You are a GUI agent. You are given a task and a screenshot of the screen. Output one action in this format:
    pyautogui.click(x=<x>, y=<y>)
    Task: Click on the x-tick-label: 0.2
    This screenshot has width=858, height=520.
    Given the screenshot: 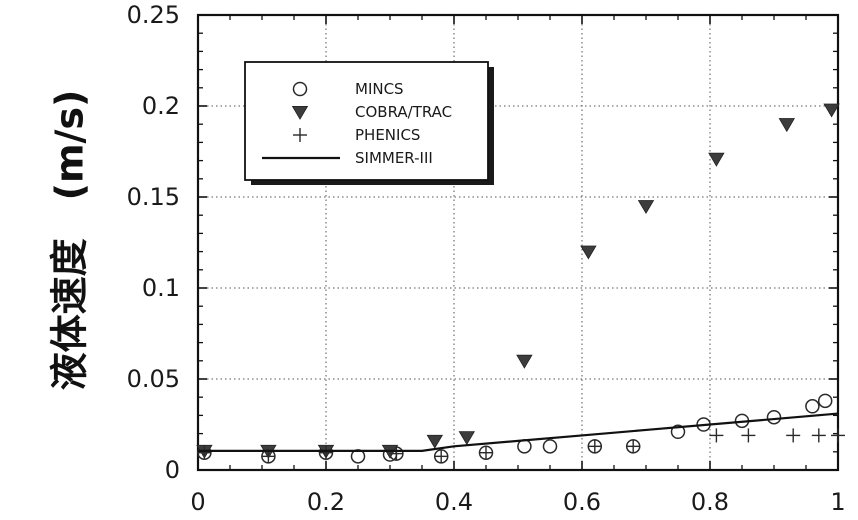 What is the action you would take?
    pyautogui.click(x=326, y=502)
    